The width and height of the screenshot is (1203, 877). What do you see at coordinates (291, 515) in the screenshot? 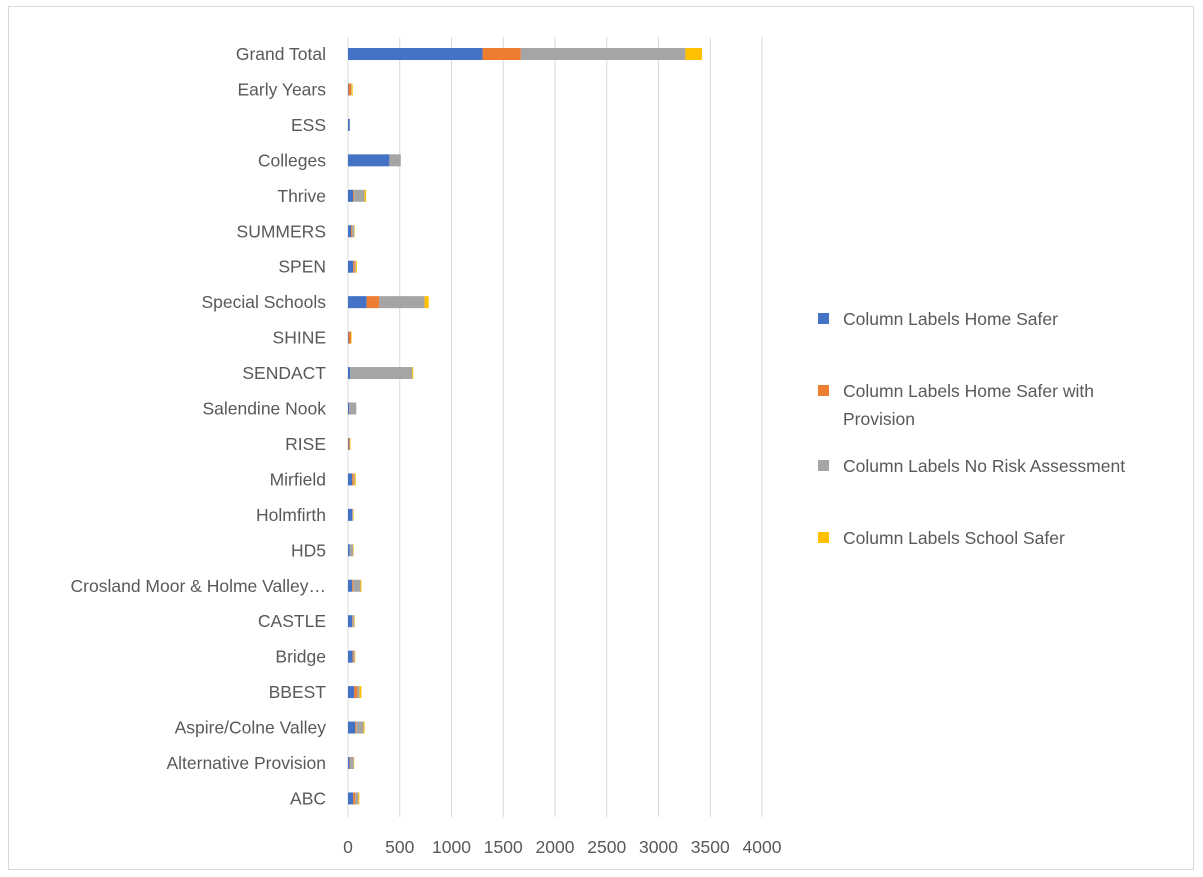
I see `category-label: Holmfirth` at bounding box center [291, 515].